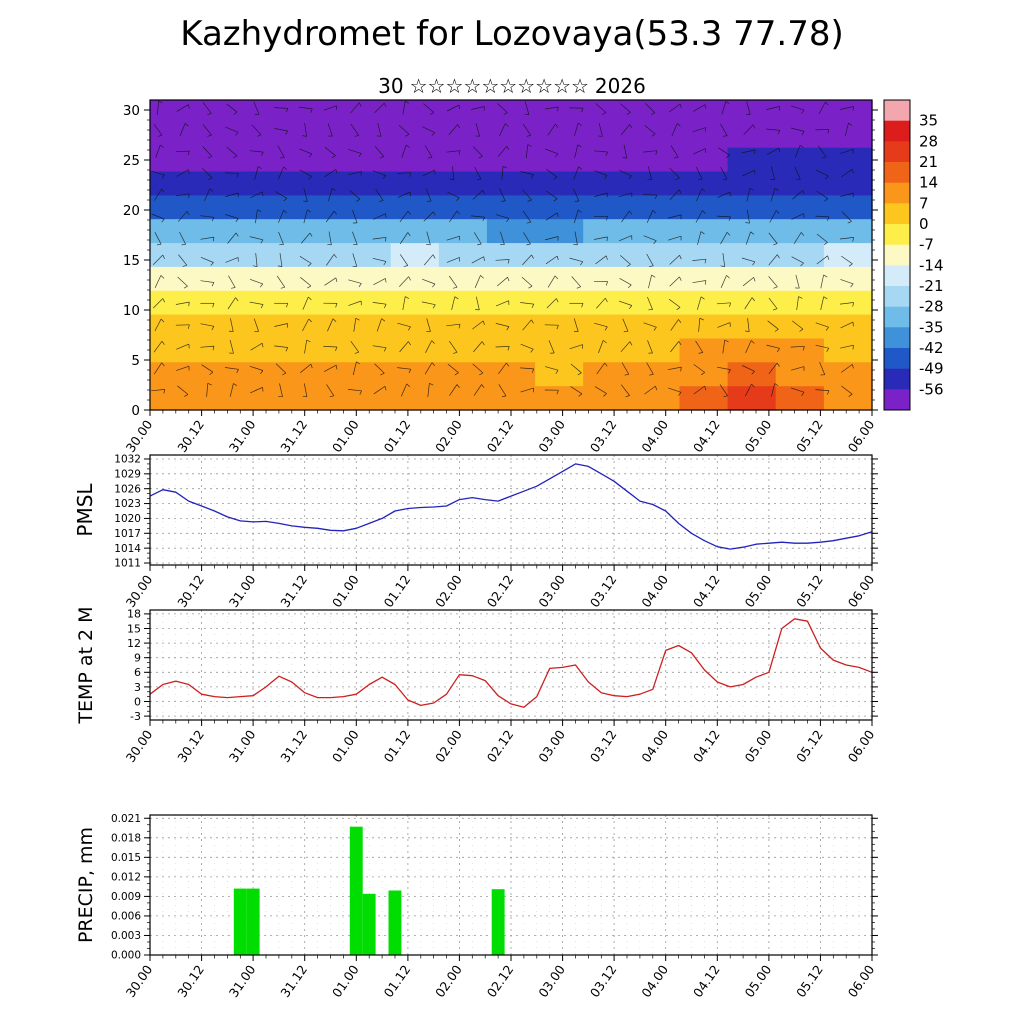 The image size is (1024, 1024). I want to click on precip-bars, so click(369, 890).